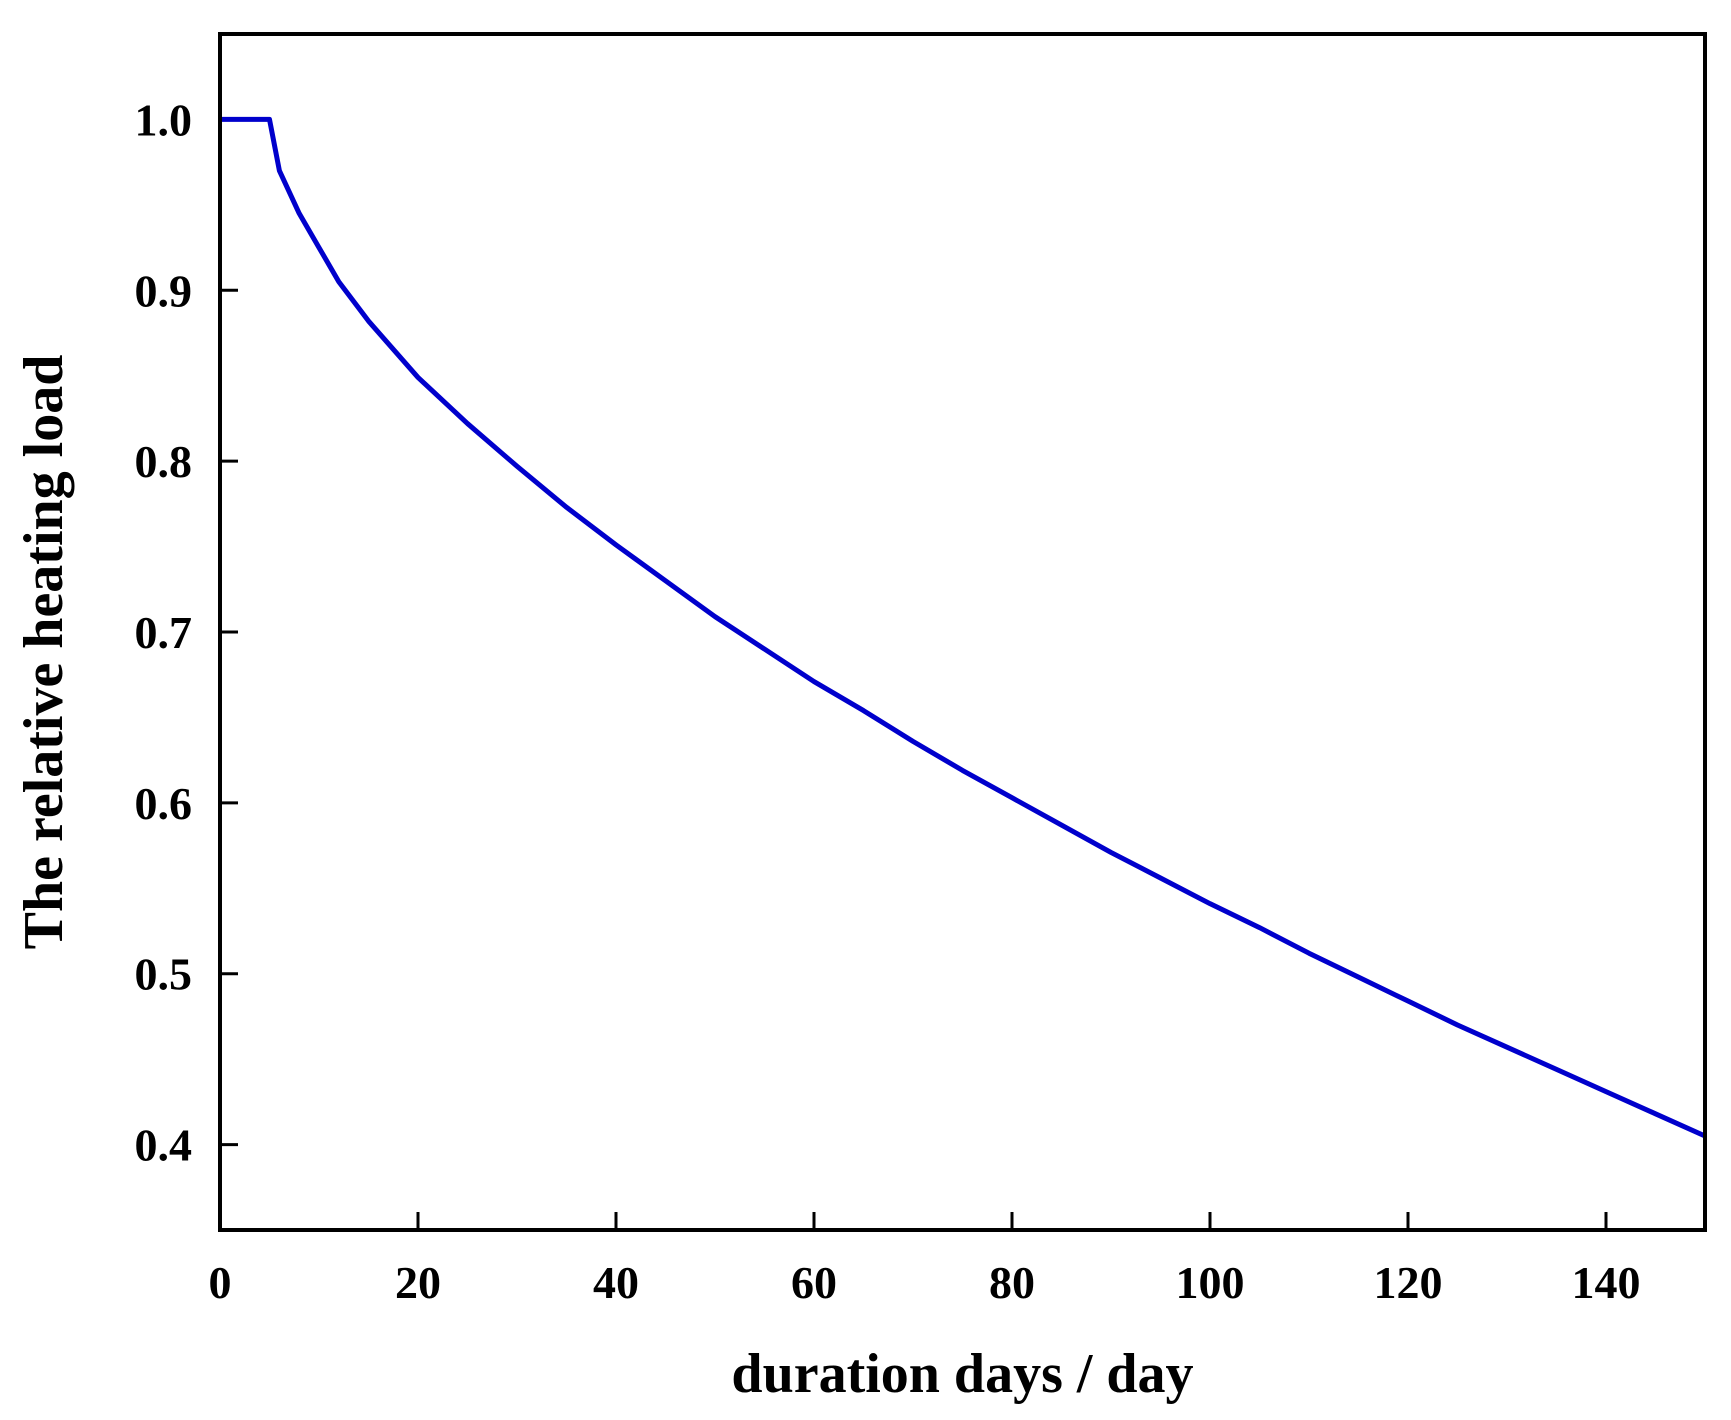  What do you see at coordinates (925, 1260) in the screenshot?
I see `x-axis-ticks: 0 20 40 60 80 100 120 140` at bounding box center [925, 1260].